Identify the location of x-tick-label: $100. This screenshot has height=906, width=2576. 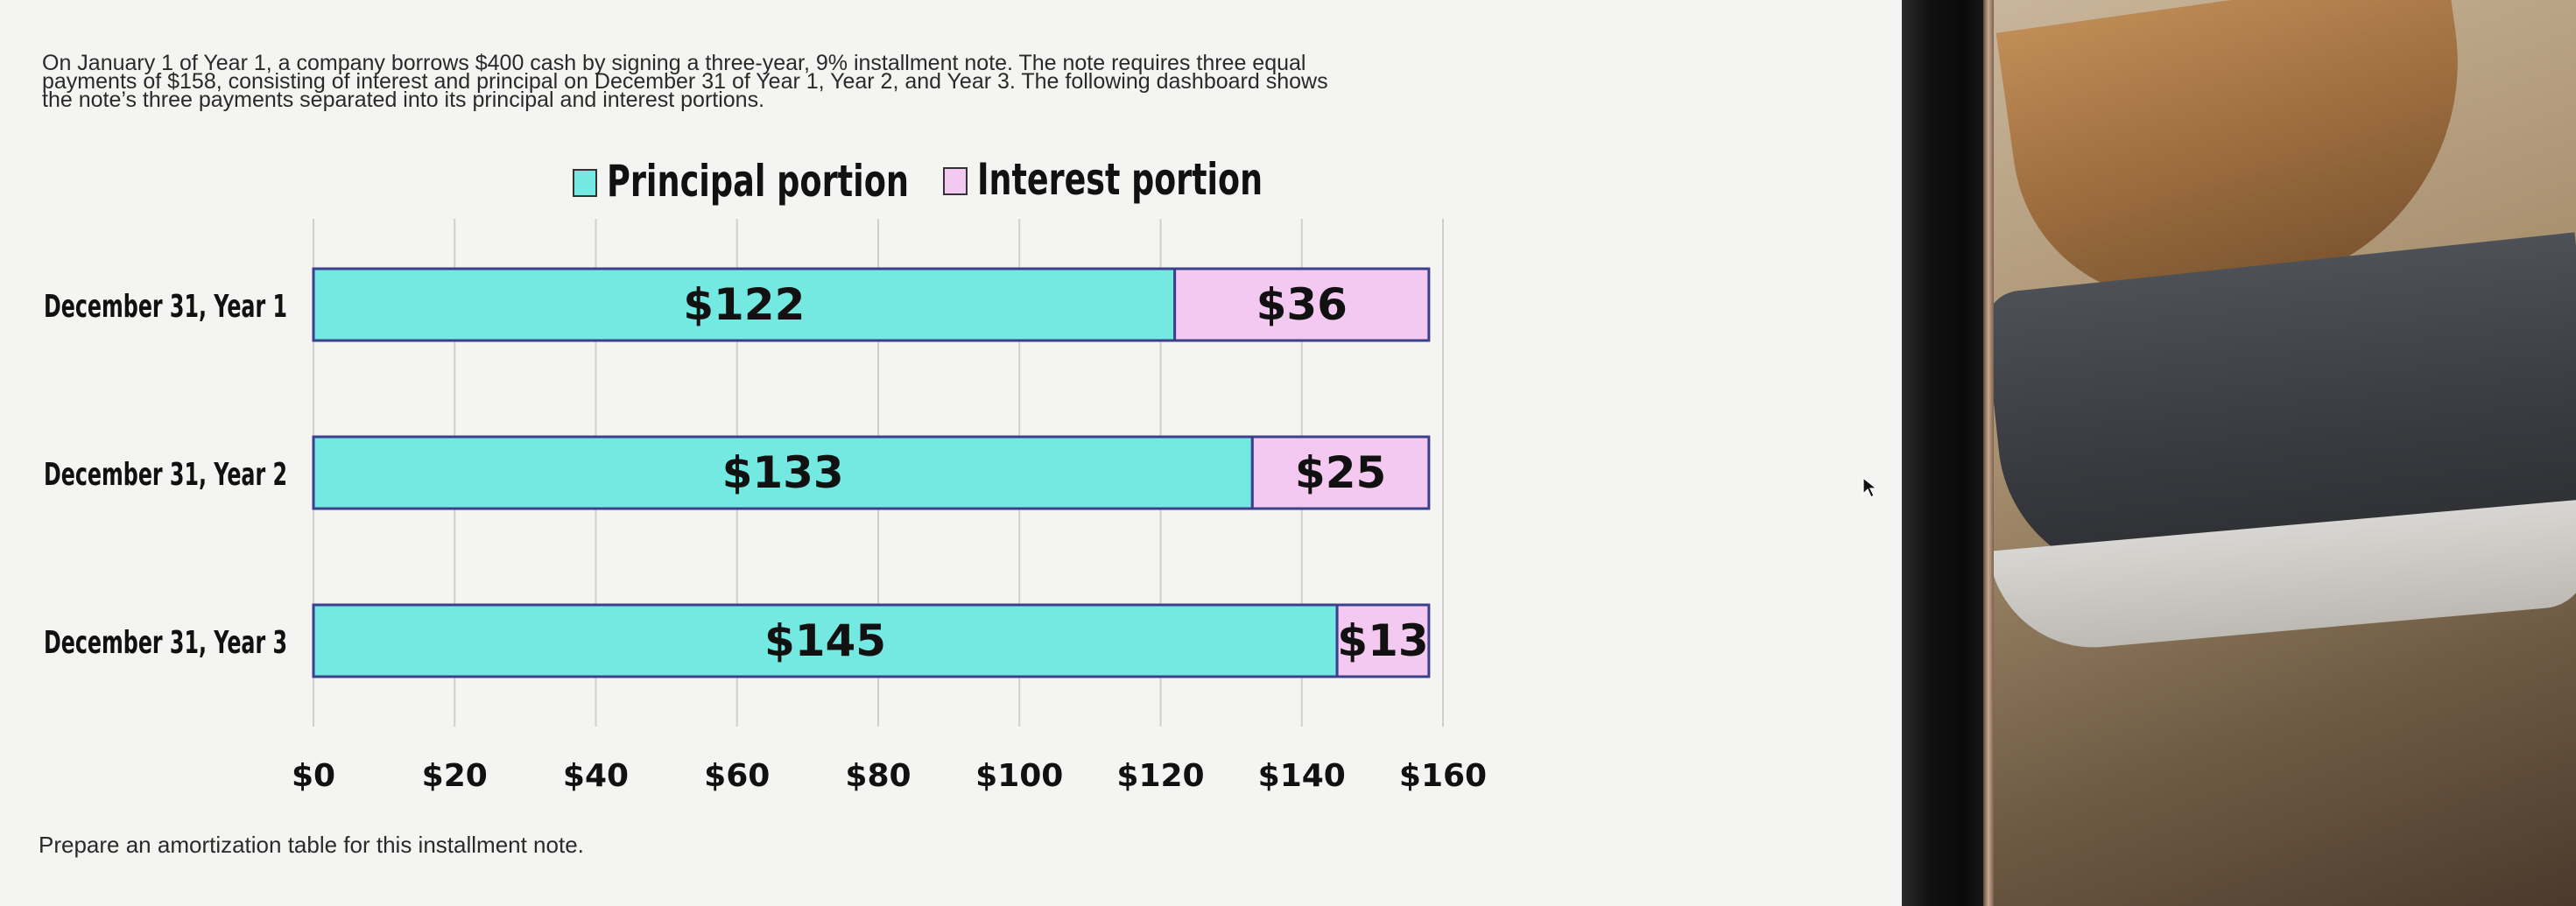
(1019, 776).